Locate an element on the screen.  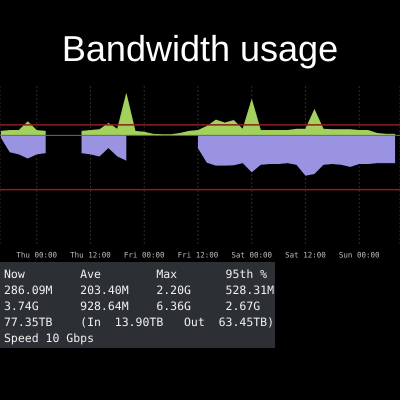
chart-title: Bandwidth usage is located at coordinates (200, 49).